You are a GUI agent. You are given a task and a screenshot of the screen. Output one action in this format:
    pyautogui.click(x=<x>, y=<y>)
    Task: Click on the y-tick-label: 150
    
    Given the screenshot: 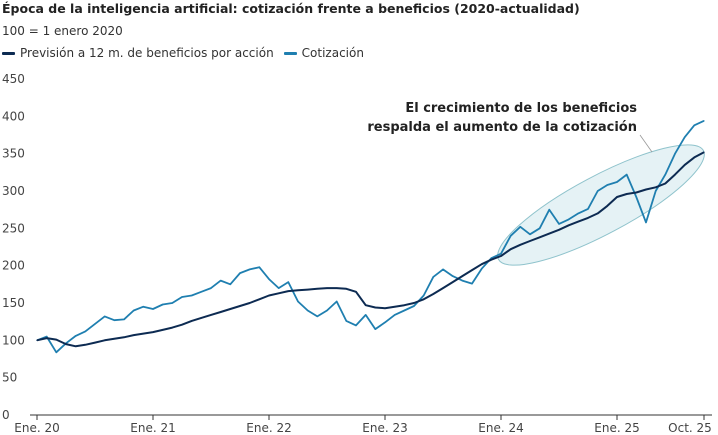 What is the action you would take?
    pyautogui.click(x=13, y=303)
    